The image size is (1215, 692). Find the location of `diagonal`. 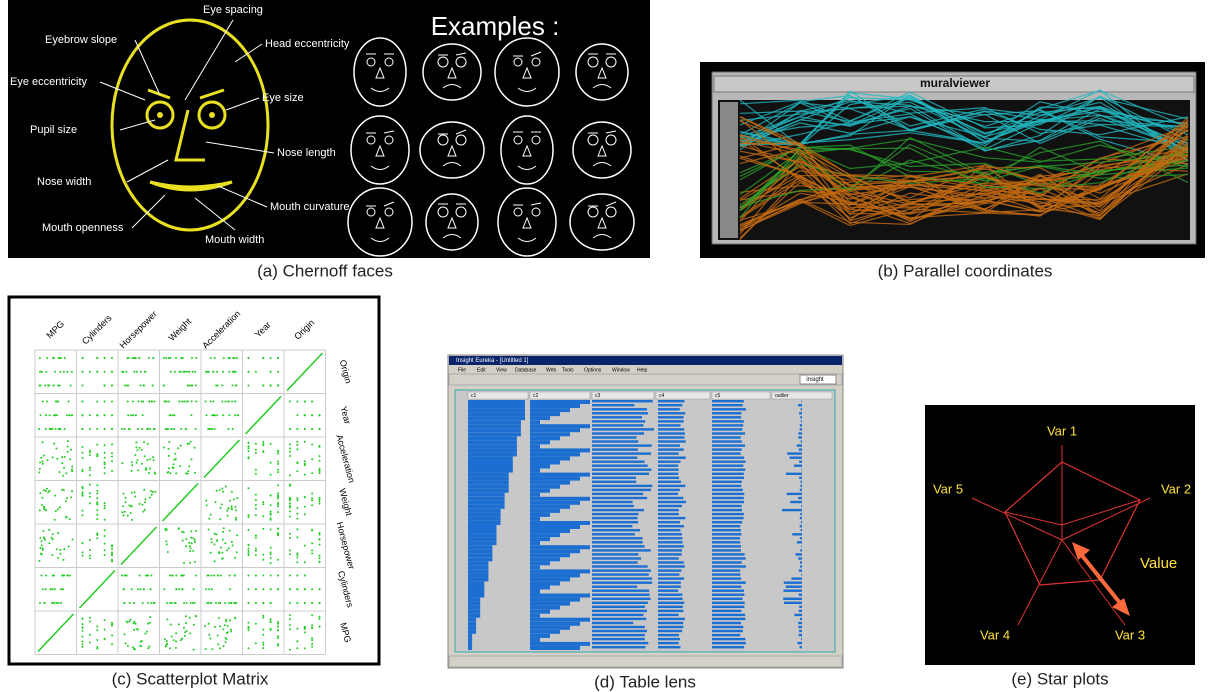

diagonal is located at coordinates (305, 372).